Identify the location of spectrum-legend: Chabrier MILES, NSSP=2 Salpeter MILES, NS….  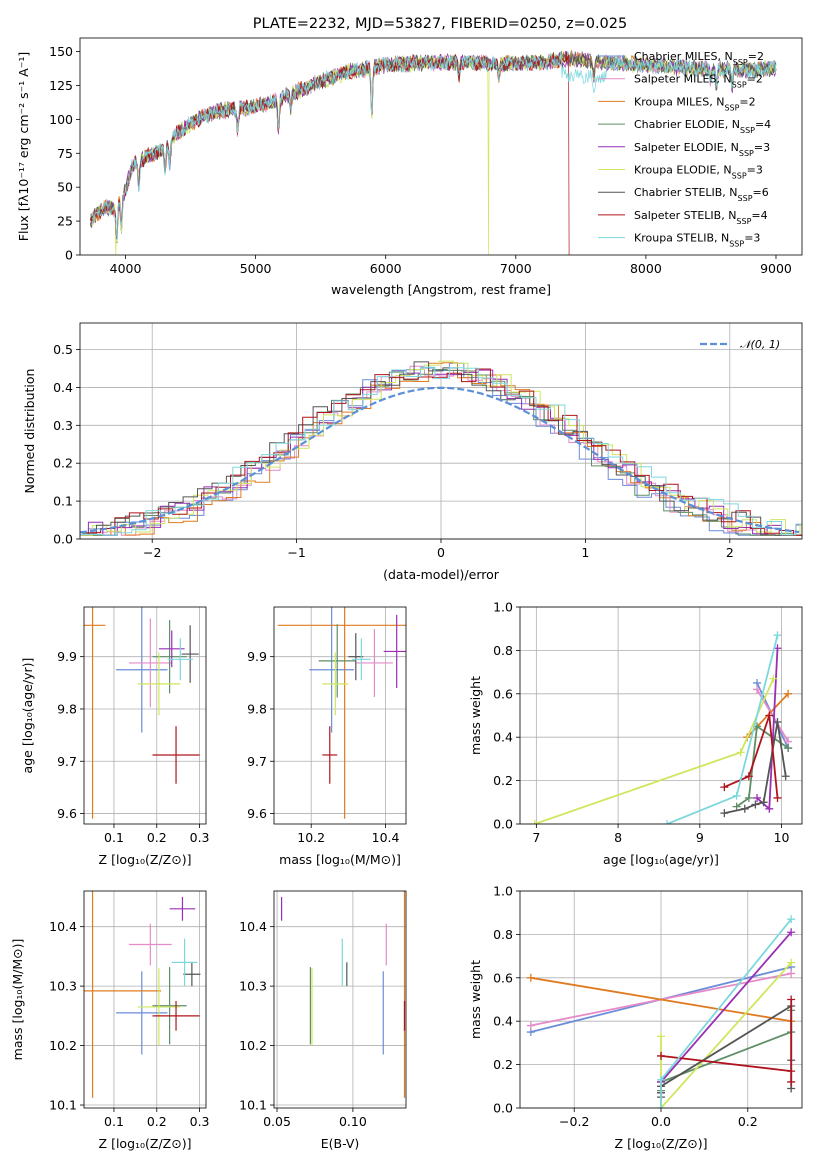
(684, 149).